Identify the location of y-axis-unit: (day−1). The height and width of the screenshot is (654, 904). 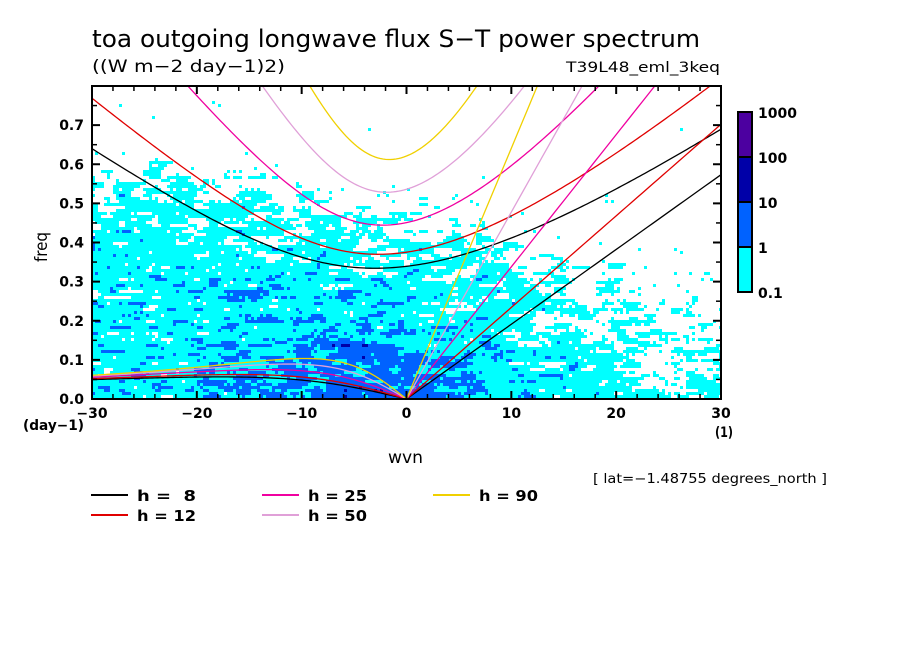
(53, 426).